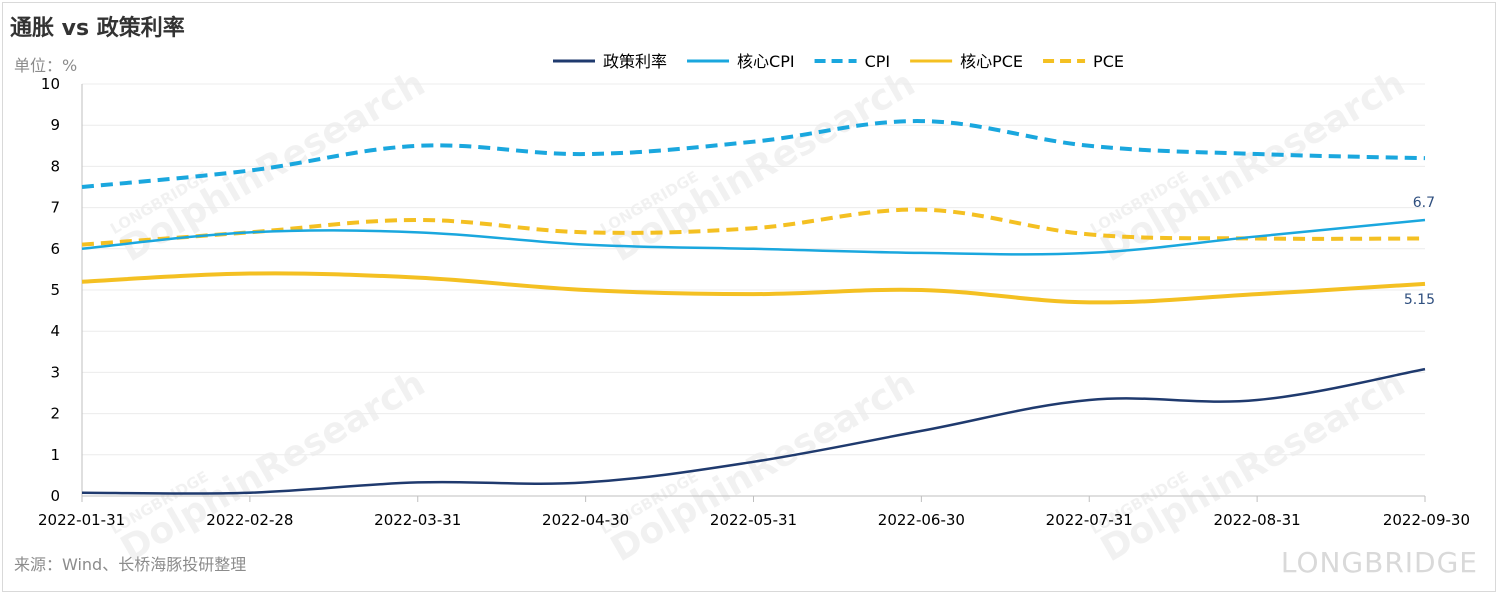 This screenshot has height=596, width=1500. What do you see at coordinates (753, 288) in the screenshot?
I see `series-line-core-pce` at bounding box center [753, 288].